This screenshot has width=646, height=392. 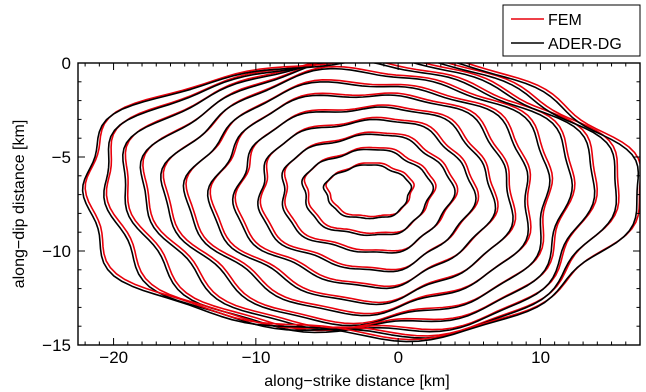 What do you see at coordinates (540, 357) in the screenshot?
I see `x-tick-label: 10` at bounding box center [540, 357].